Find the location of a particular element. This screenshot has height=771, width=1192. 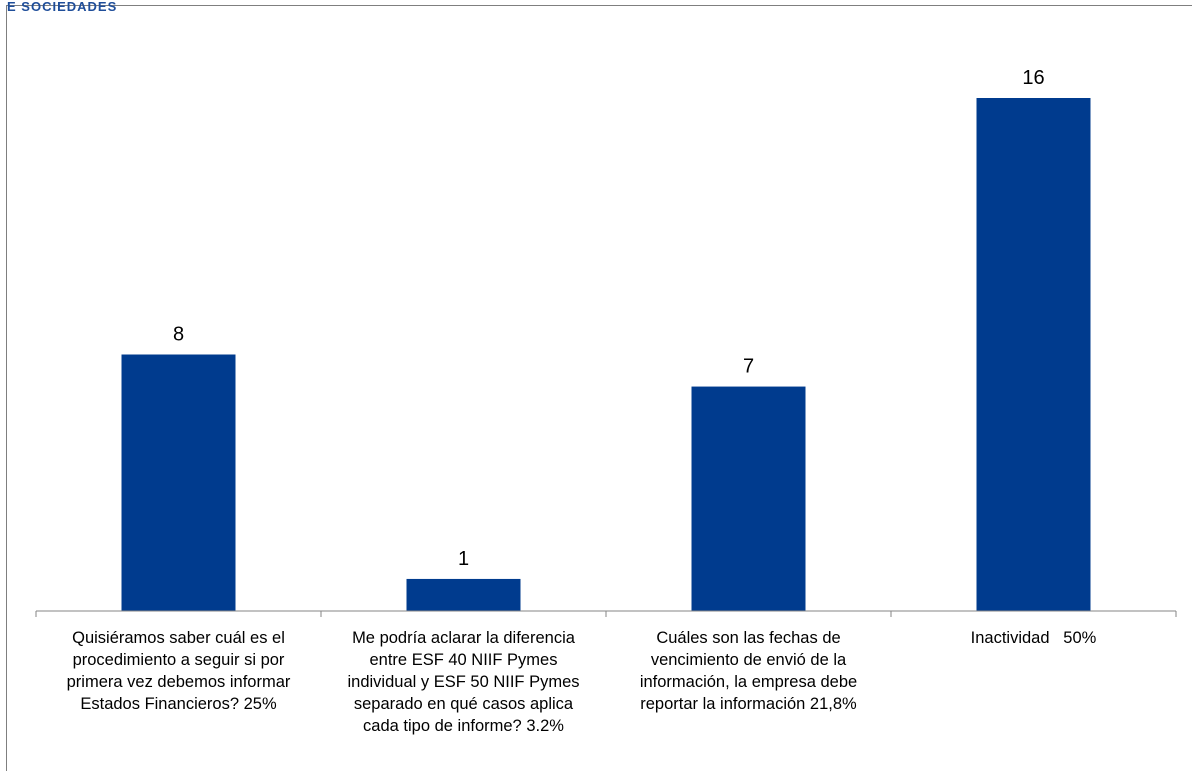

data-label-1: 8 is located at coordinates (178, 335).